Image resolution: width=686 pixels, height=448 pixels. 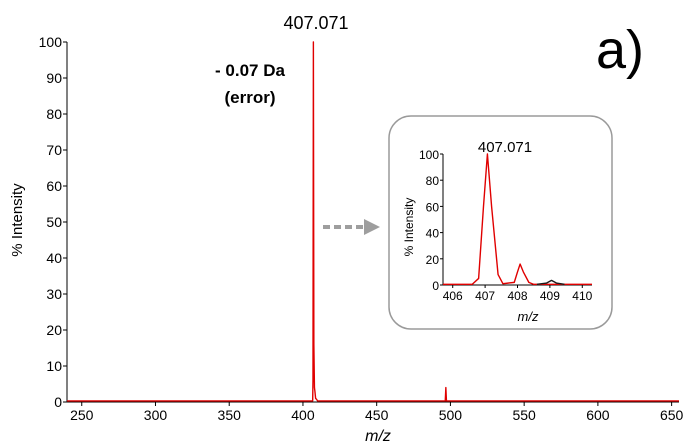 I want to click on error-annotation-line-1: - 0.07 Da, so click(x=250, y=70).